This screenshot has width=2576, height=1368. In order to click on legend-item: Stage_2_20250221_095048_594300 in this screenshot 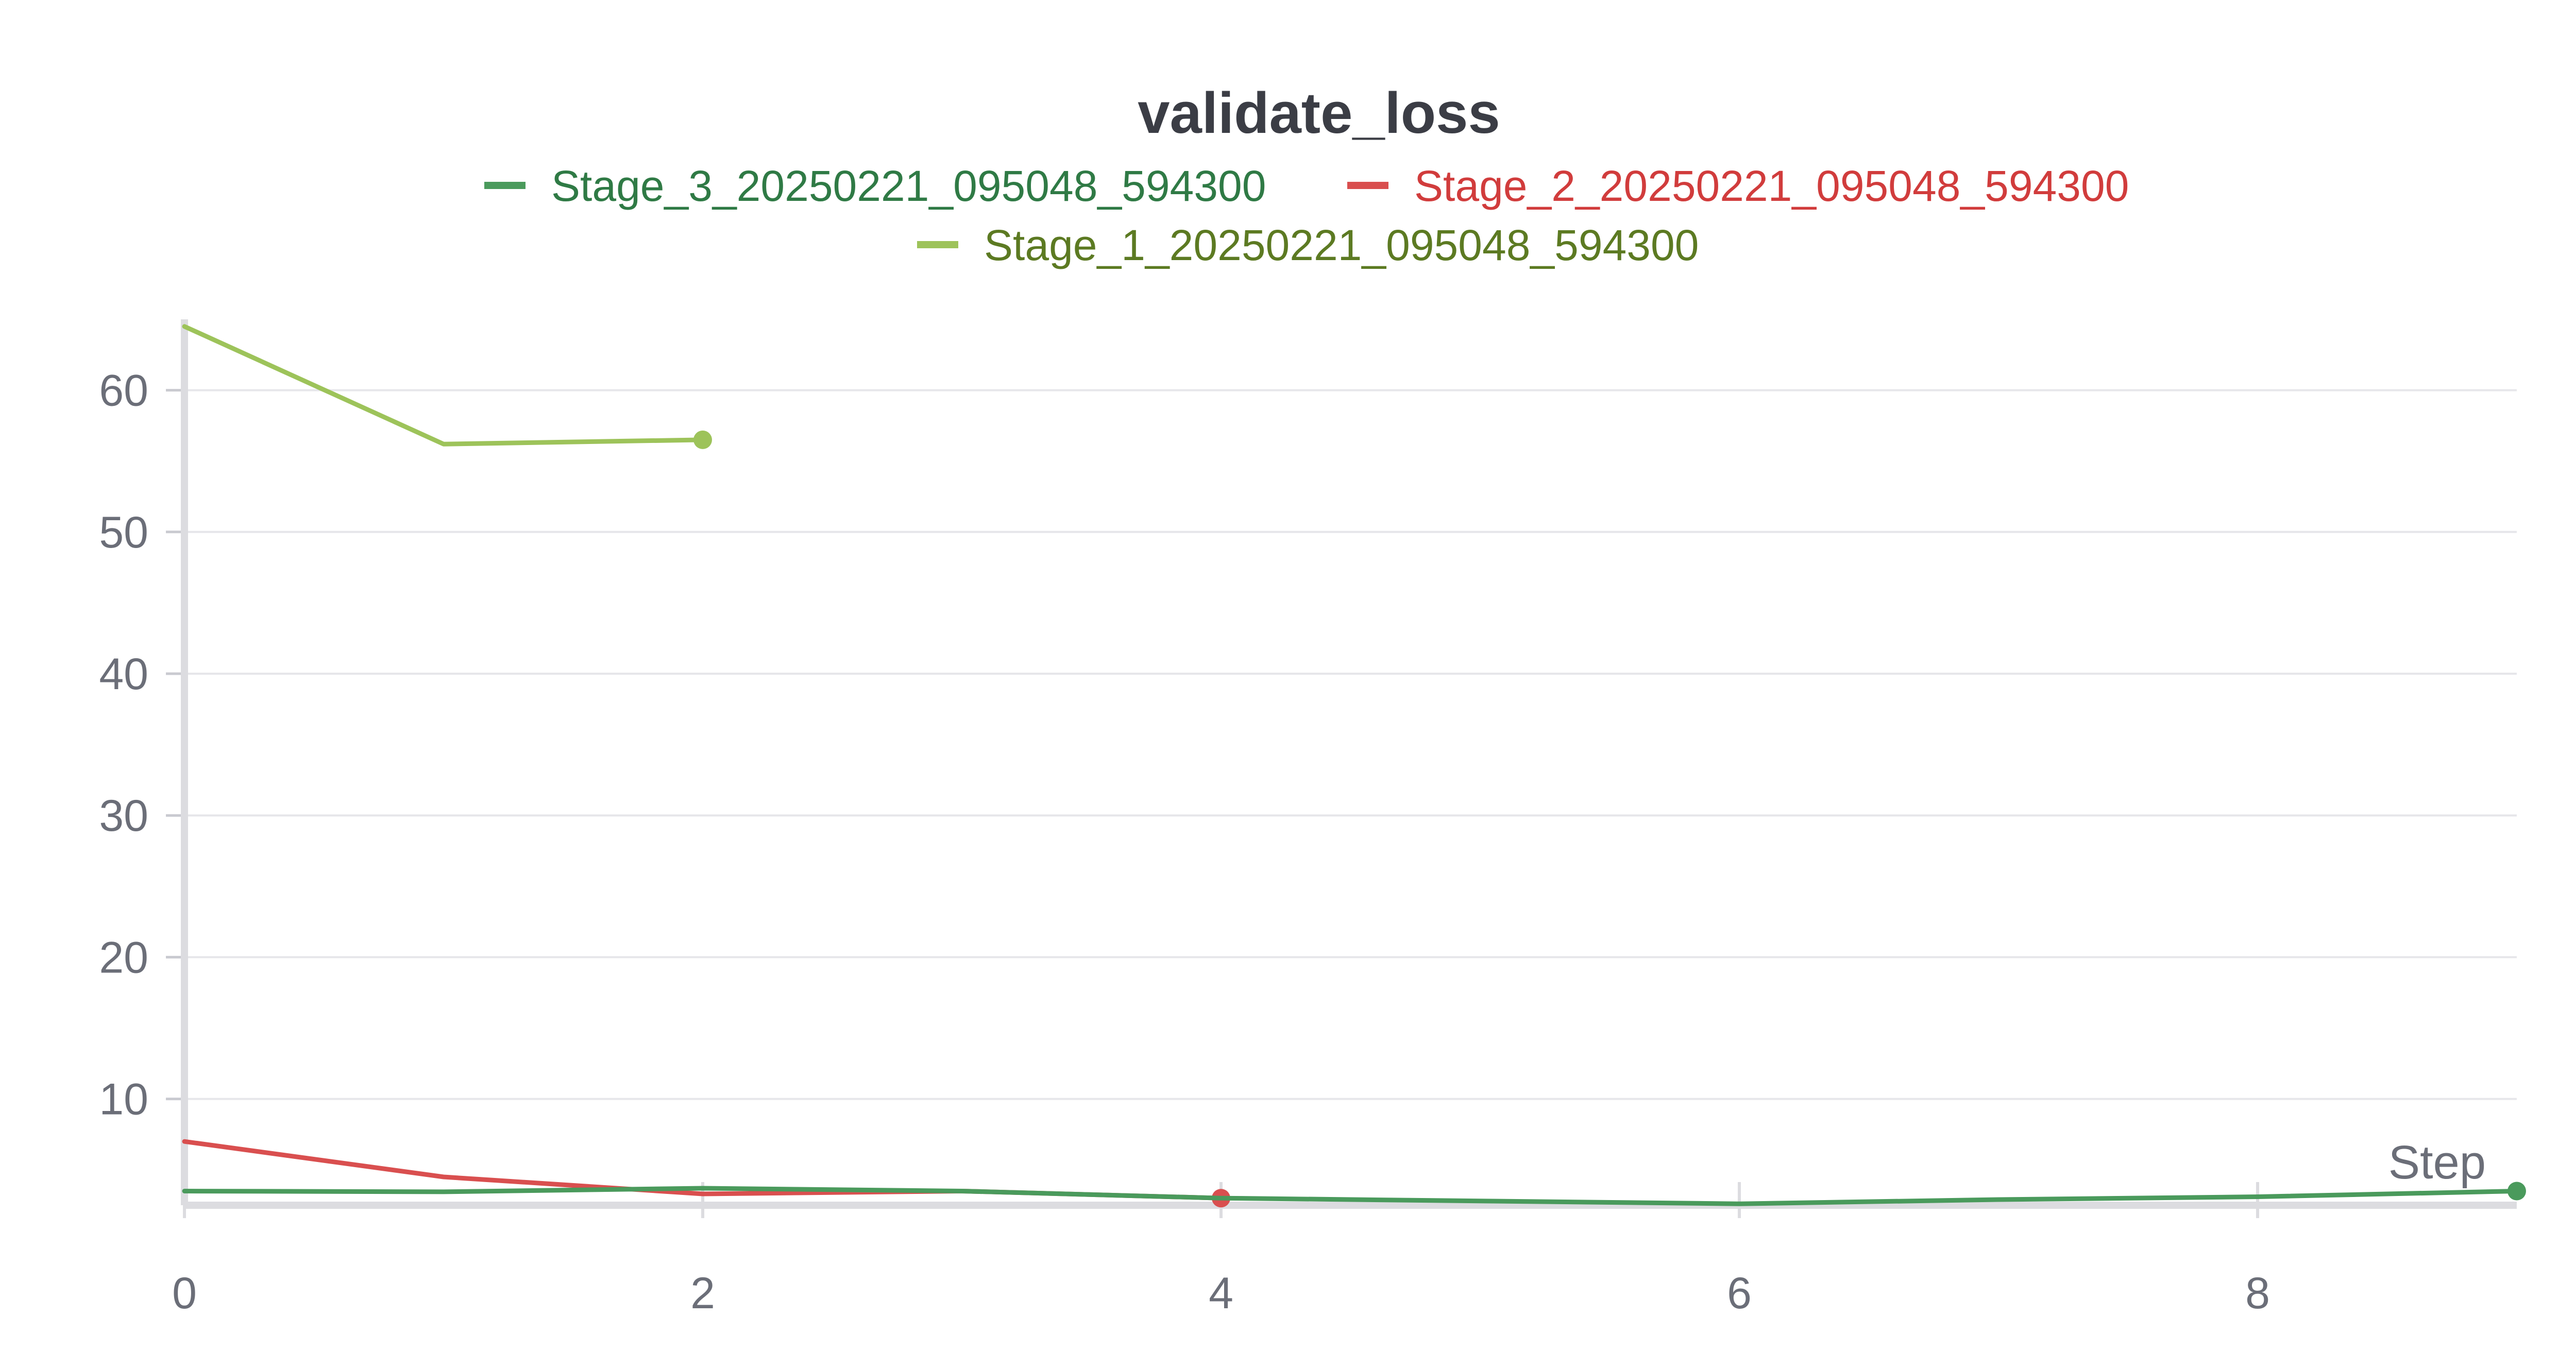, I will do `click(1738, 186)`.